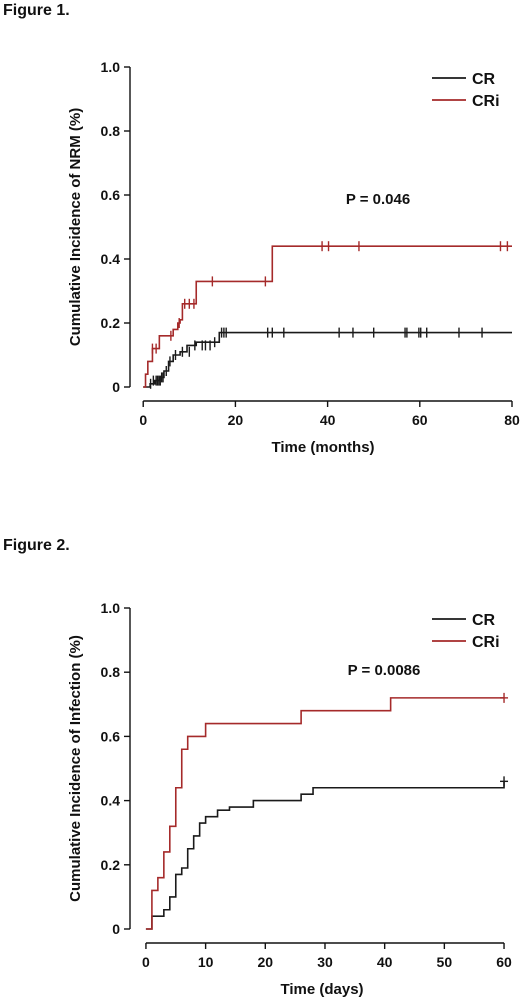 The height and width of the screenshot is (1001, 520). I want to click on x-tick-label: 10, so click(206, 962).